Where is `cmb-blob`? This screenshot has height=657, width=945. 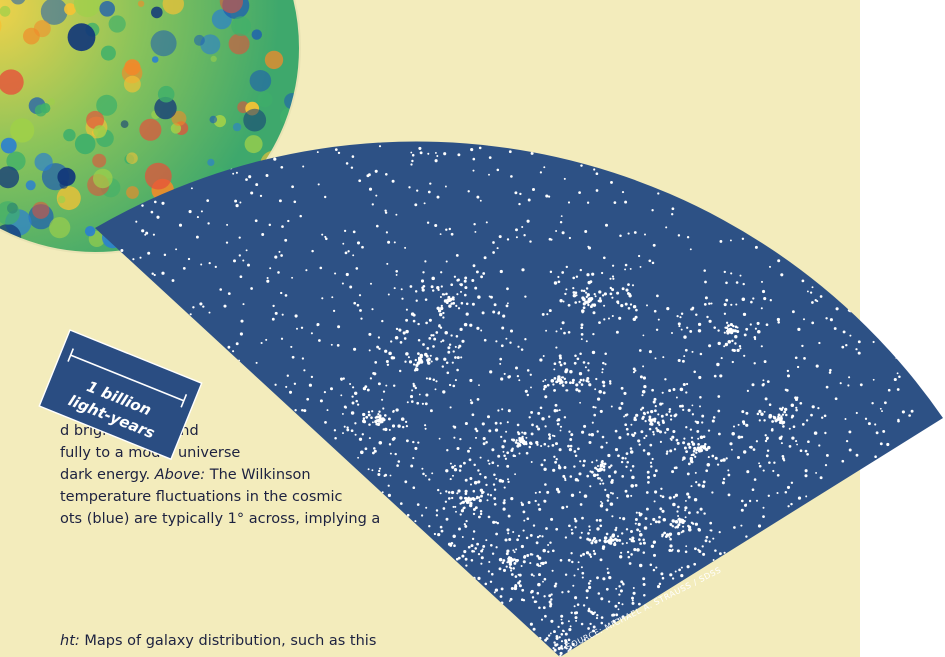 cmb-blob is located at coordinates (5, 11).